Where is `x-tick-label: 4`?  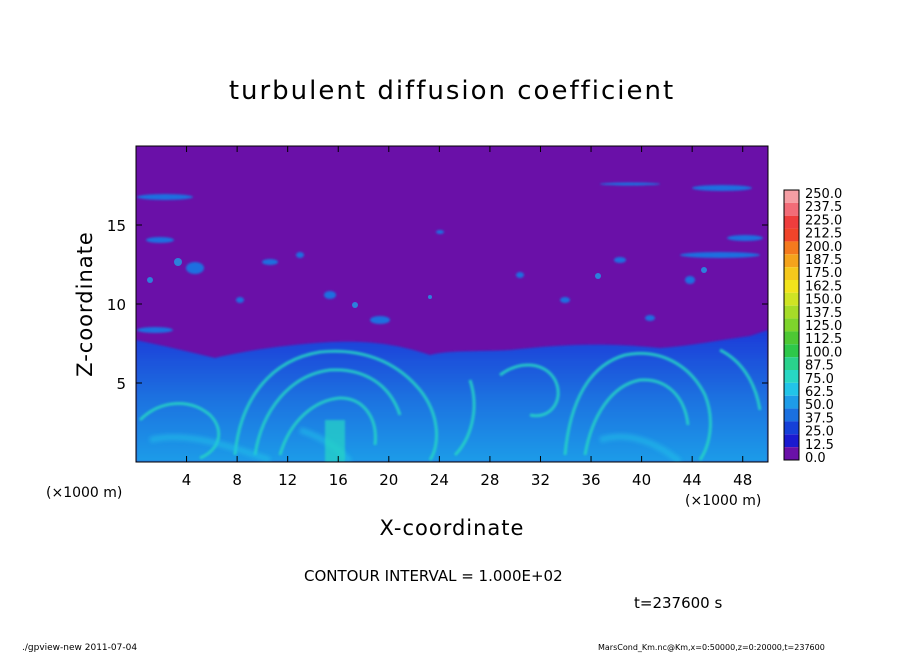
x-tick-label: 4 is located at coordinates (187, 480).